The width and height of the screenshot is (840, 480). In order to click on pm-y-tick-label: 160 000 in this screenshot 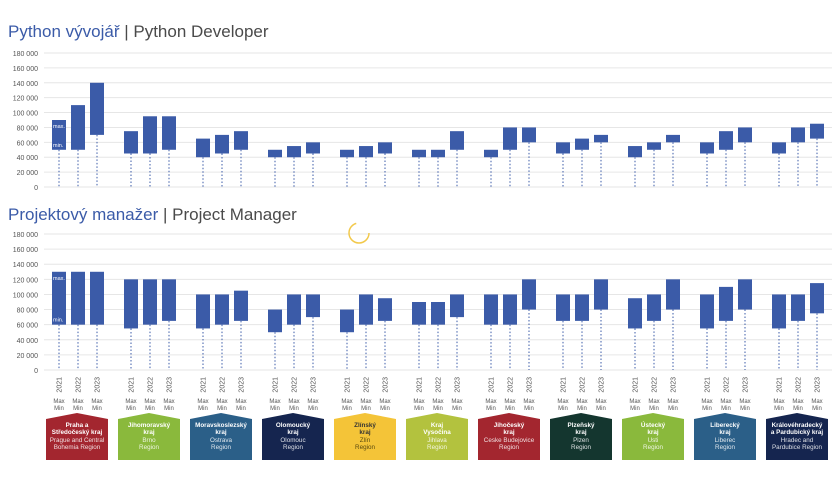, I will do `click(25, 250)`.